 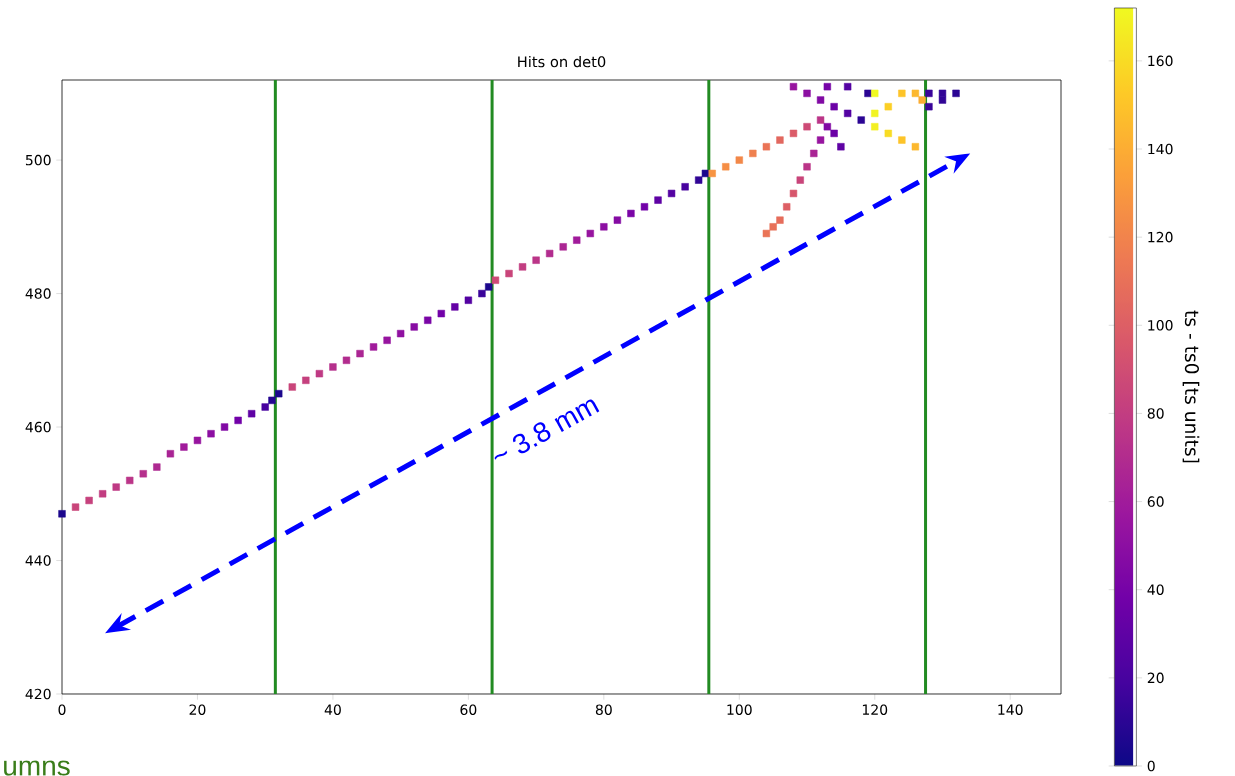 What do you see at coordinates (1191, 386) in the screenshot?
I see `color-bar-title: ts - ts0 [ts units]` at bounding box center [1191, 386].